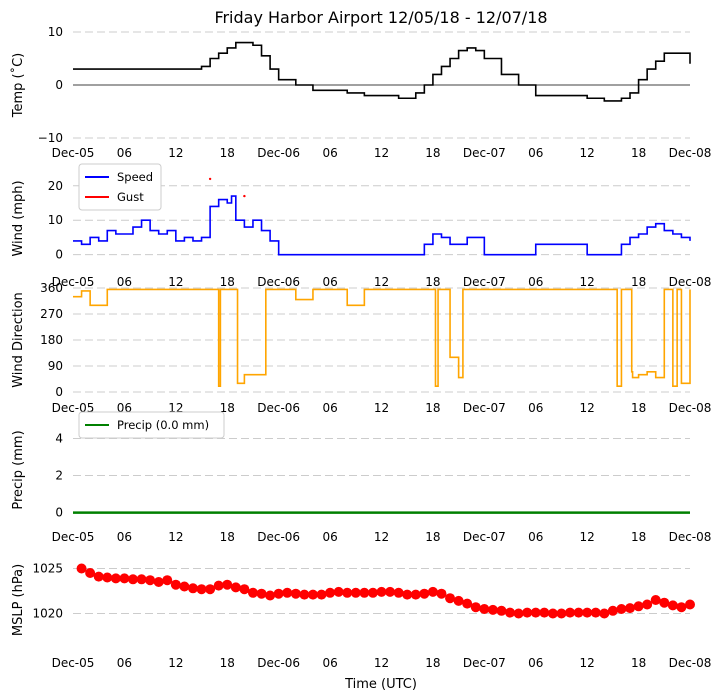  I want to click on y-tick-label: 10, so click(55, 32).